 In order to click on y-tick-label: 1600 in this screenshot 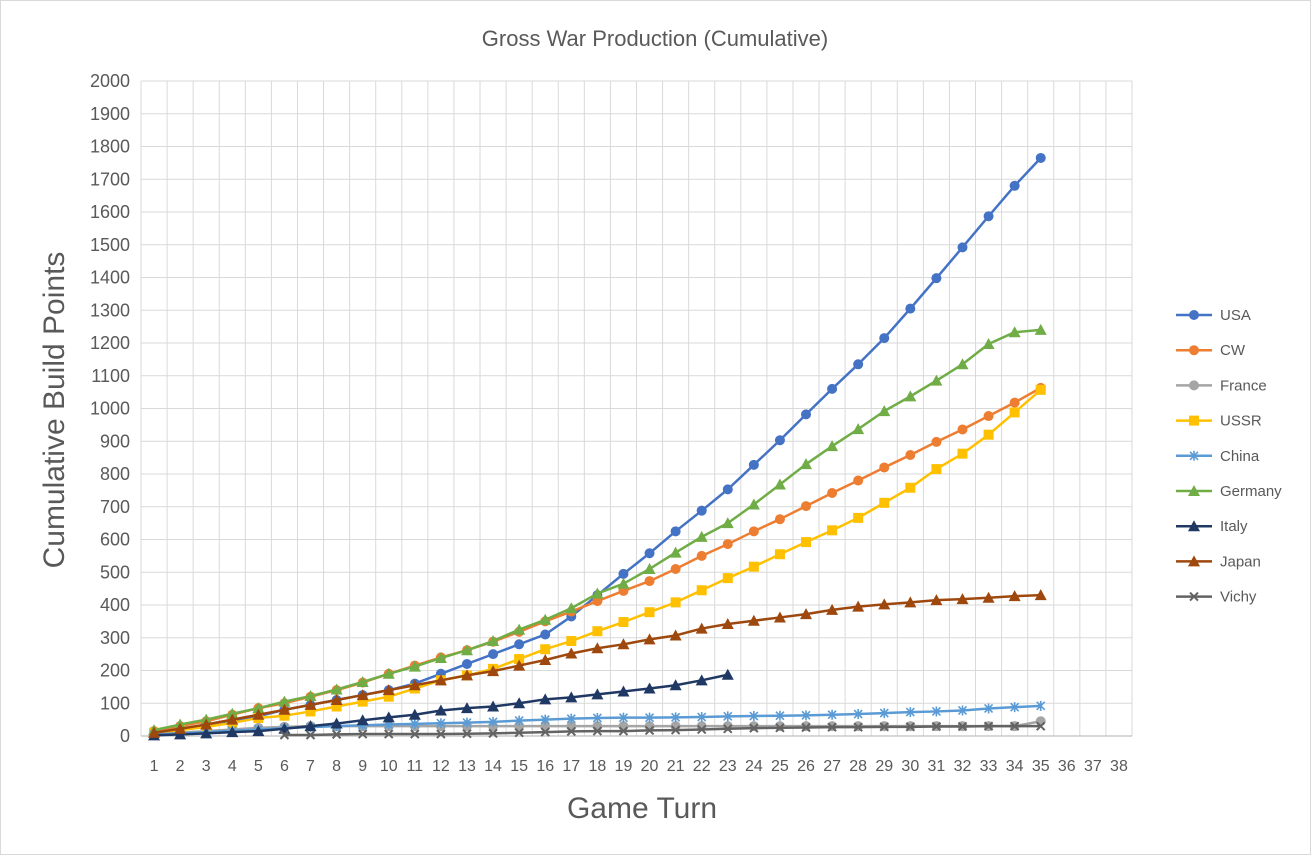, I will do `click(110, 212)`.